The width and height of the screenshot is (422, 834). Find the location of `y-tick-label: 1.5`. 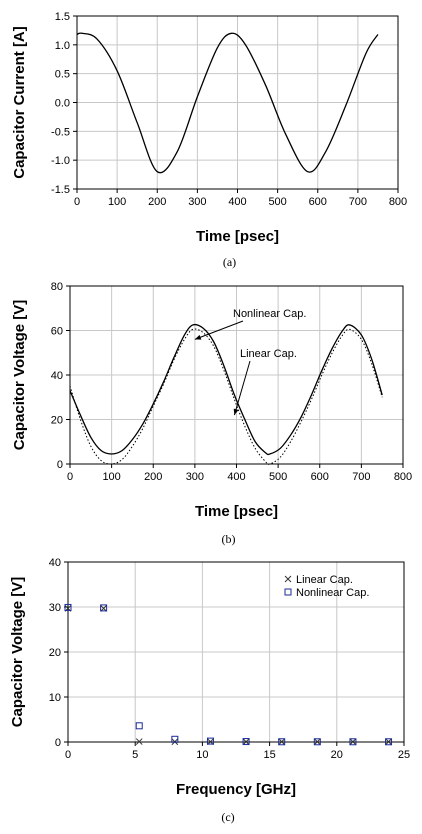

y-tick-label: 1.5 is located at coordinates (62, 17).